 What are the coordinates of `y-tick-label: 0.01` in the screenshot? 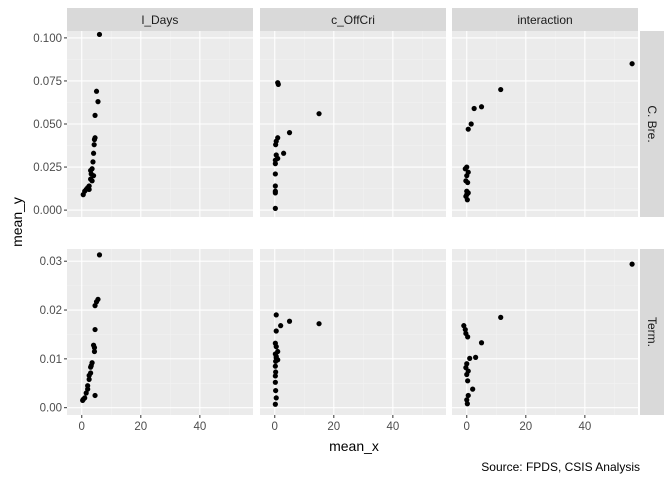 It's located at (51, 360).